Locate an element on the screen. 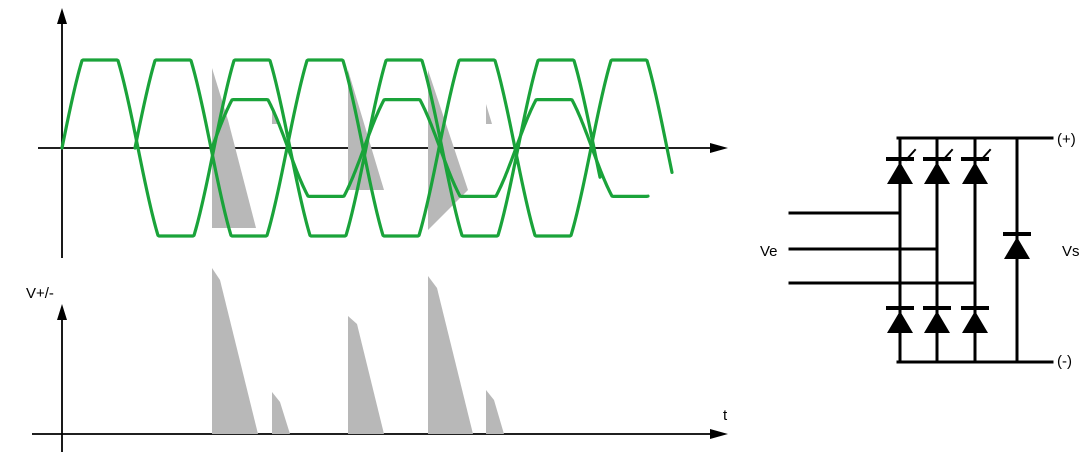  t-axis-label: t is located at coordinates (725, 415).